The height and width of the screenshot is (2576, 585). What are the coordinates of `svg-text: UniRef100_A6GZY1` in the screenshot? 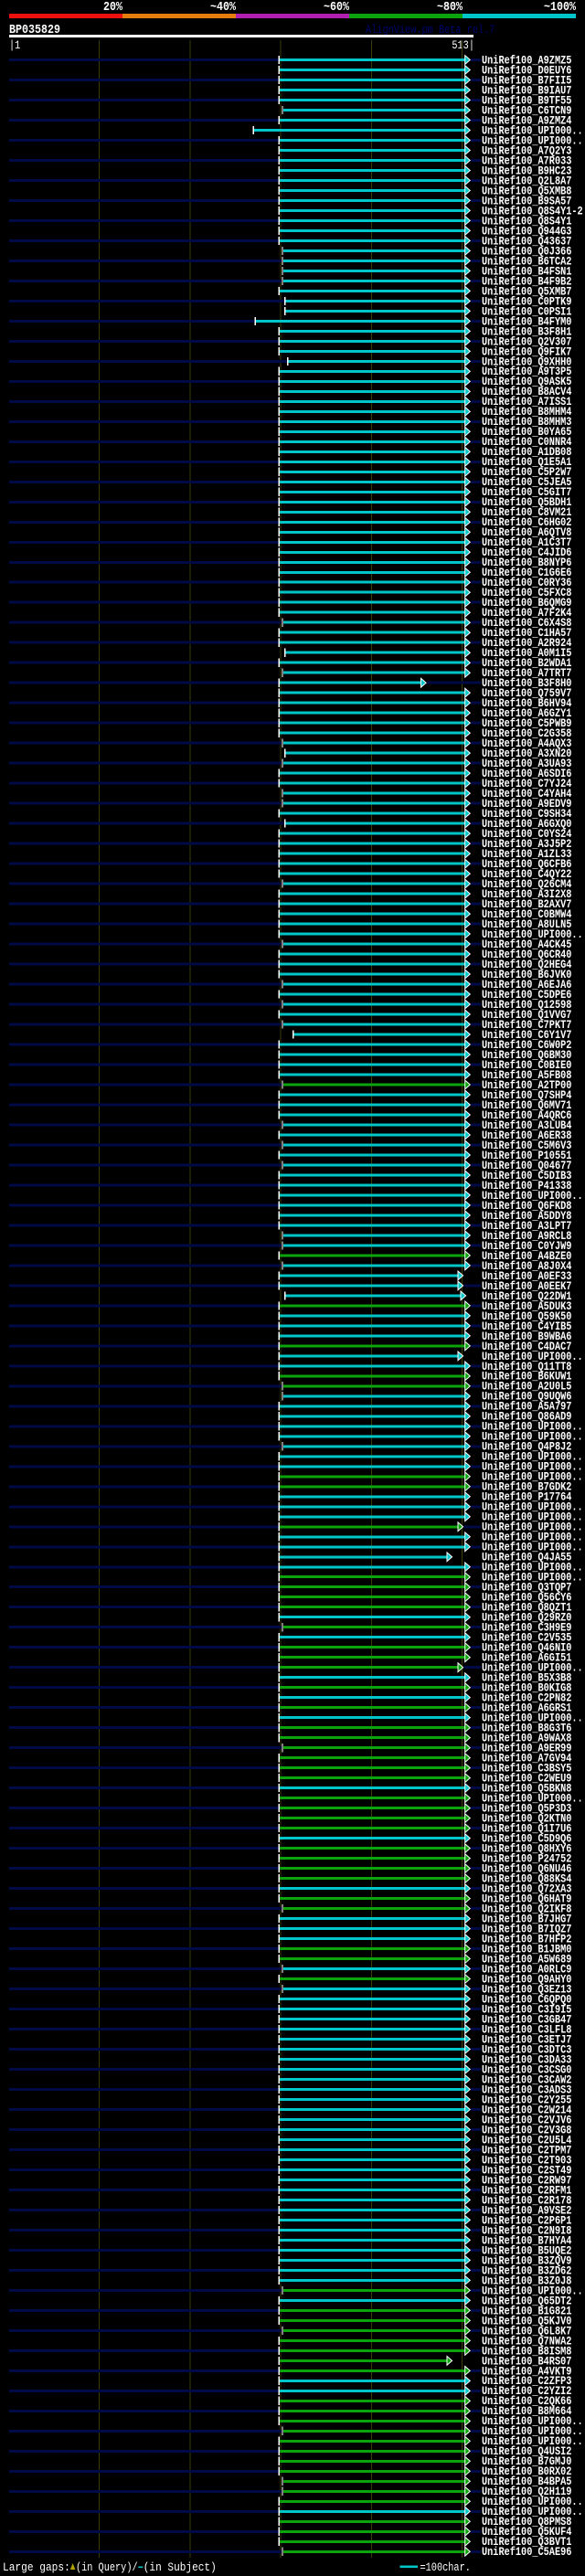 It's located at (527, 713).